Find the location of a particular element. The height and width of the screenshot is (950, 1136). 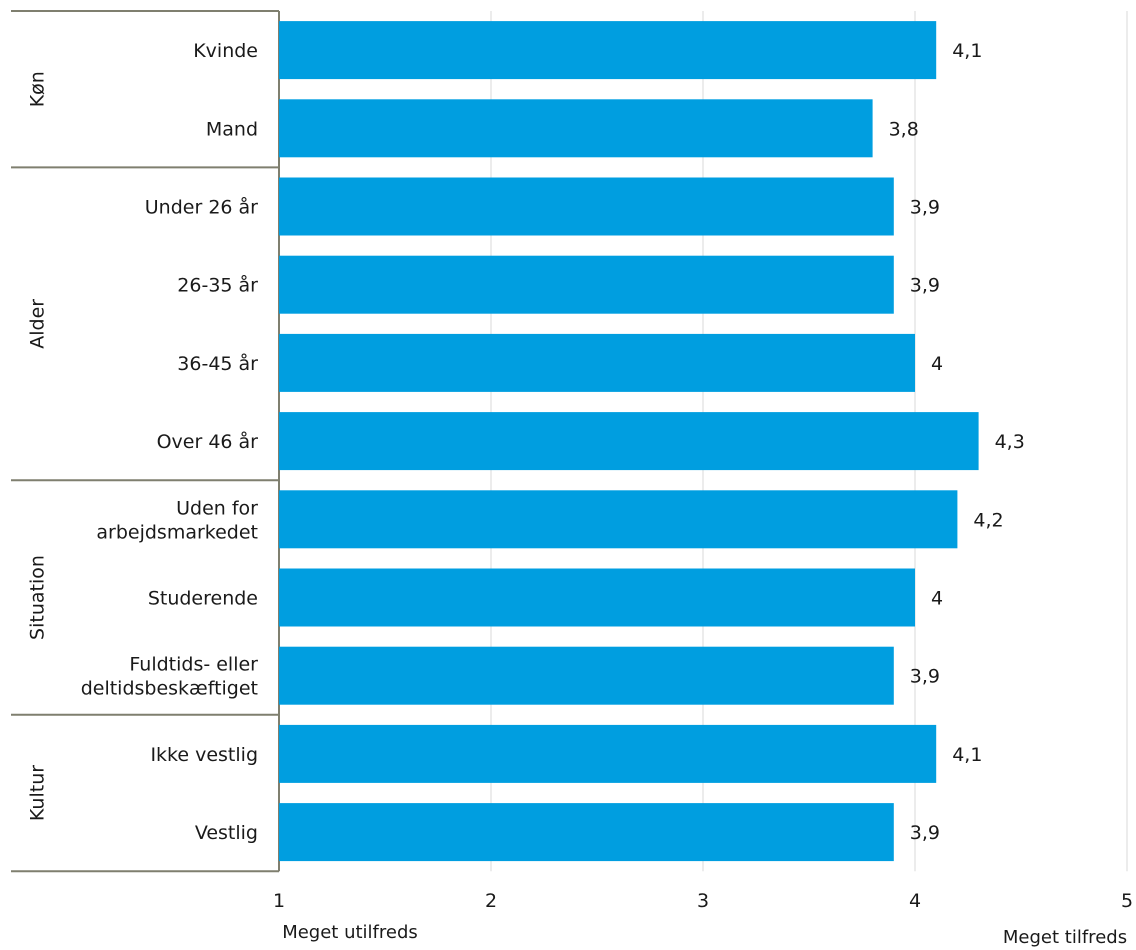

category-label: Kvinde is located at coordinates (225, 51).